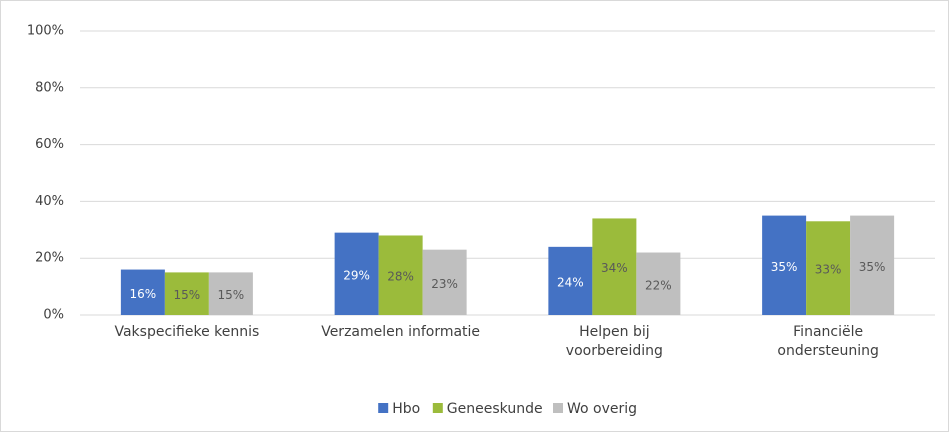 Image resolution: width=949 pixels, height=432 pixels. I want to click on x-tick-label: Vakspecifieke kennis, so click(187, 332).